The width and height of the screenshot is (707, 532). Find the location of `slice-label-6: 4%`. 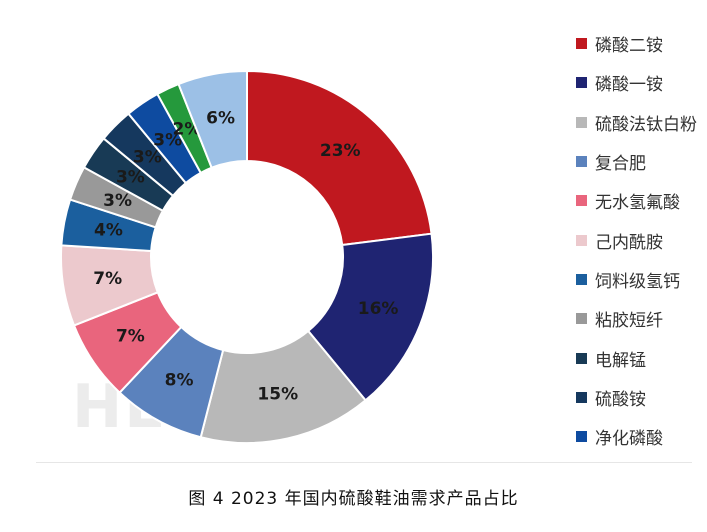

slice-label-6: 4% is located at coordinates (108, 231).